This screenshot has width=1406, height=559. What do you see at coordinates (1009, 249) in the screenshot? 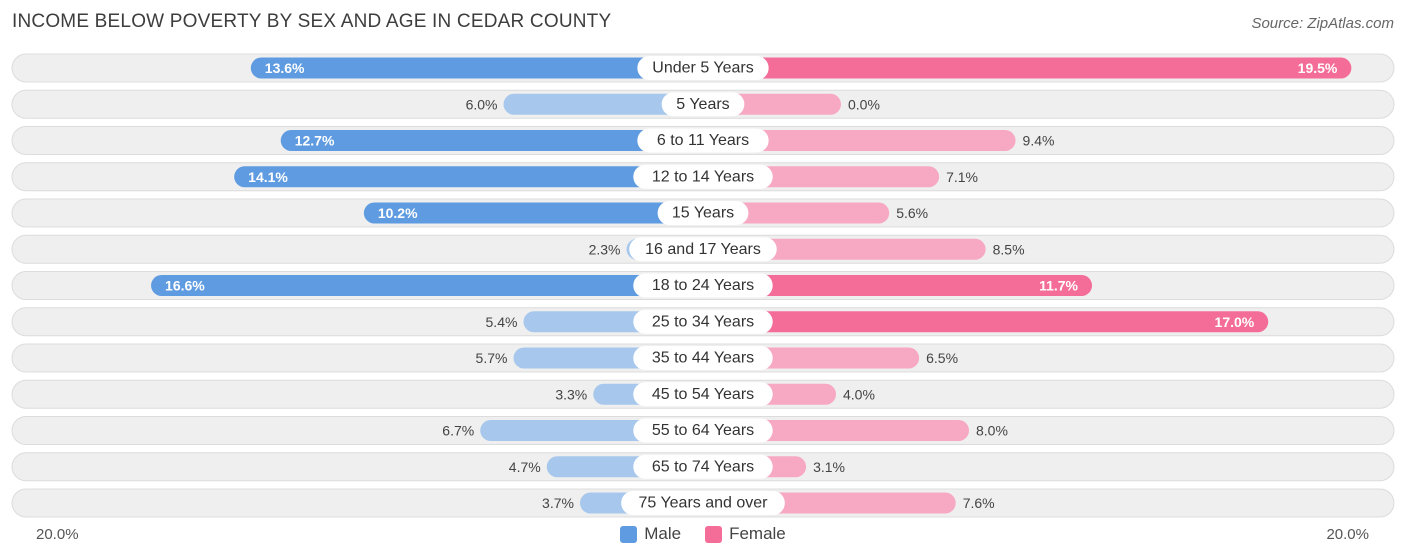
I see `value-label-female: 8.5%` at bounding box center [1009, 249].